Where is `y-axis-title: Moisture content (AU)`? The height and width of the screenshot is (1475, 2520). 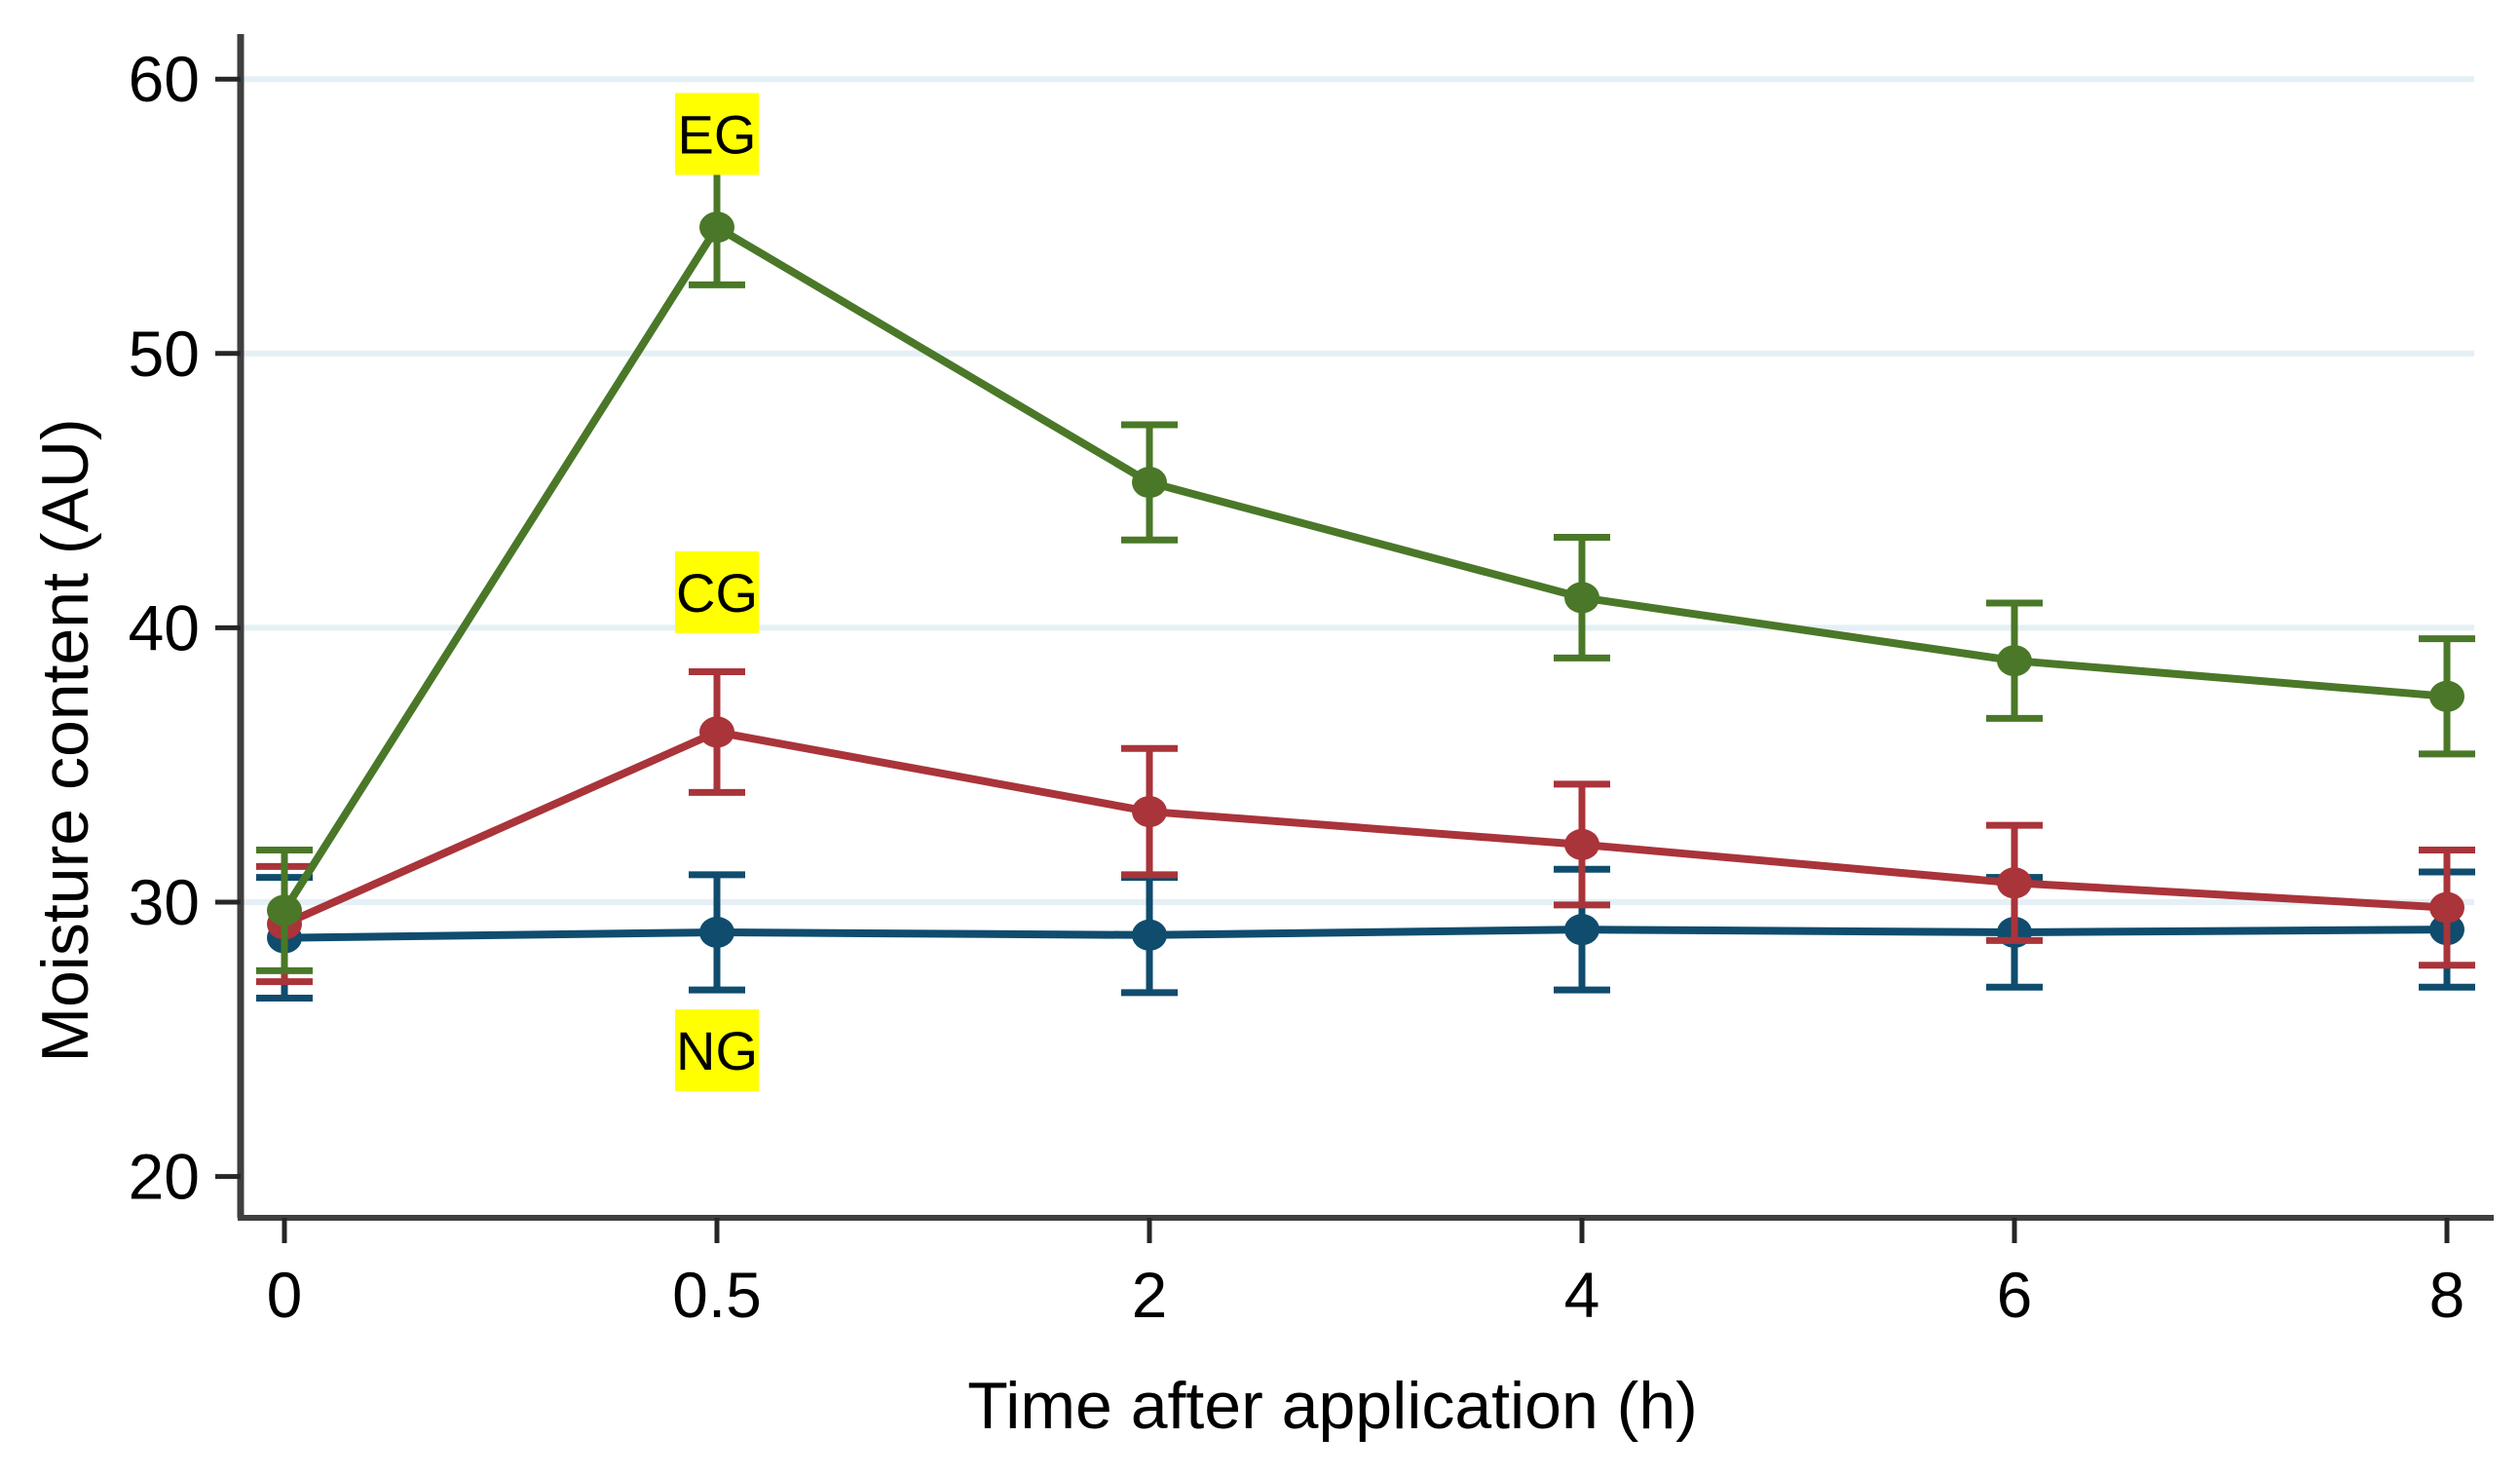 y-axis-title: Moisture content (AU) is located at coordinates (65, 740).